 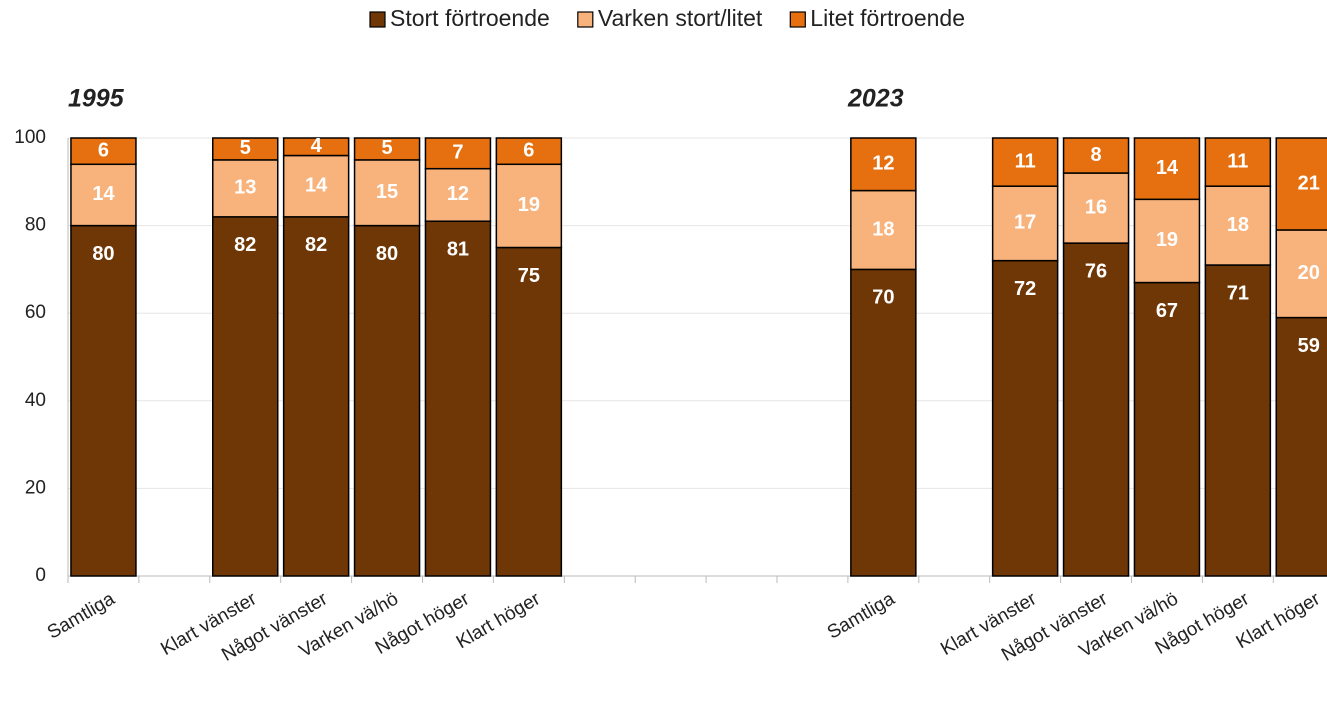 I want to click on data-label: 67, so click(x=1167, y=311).